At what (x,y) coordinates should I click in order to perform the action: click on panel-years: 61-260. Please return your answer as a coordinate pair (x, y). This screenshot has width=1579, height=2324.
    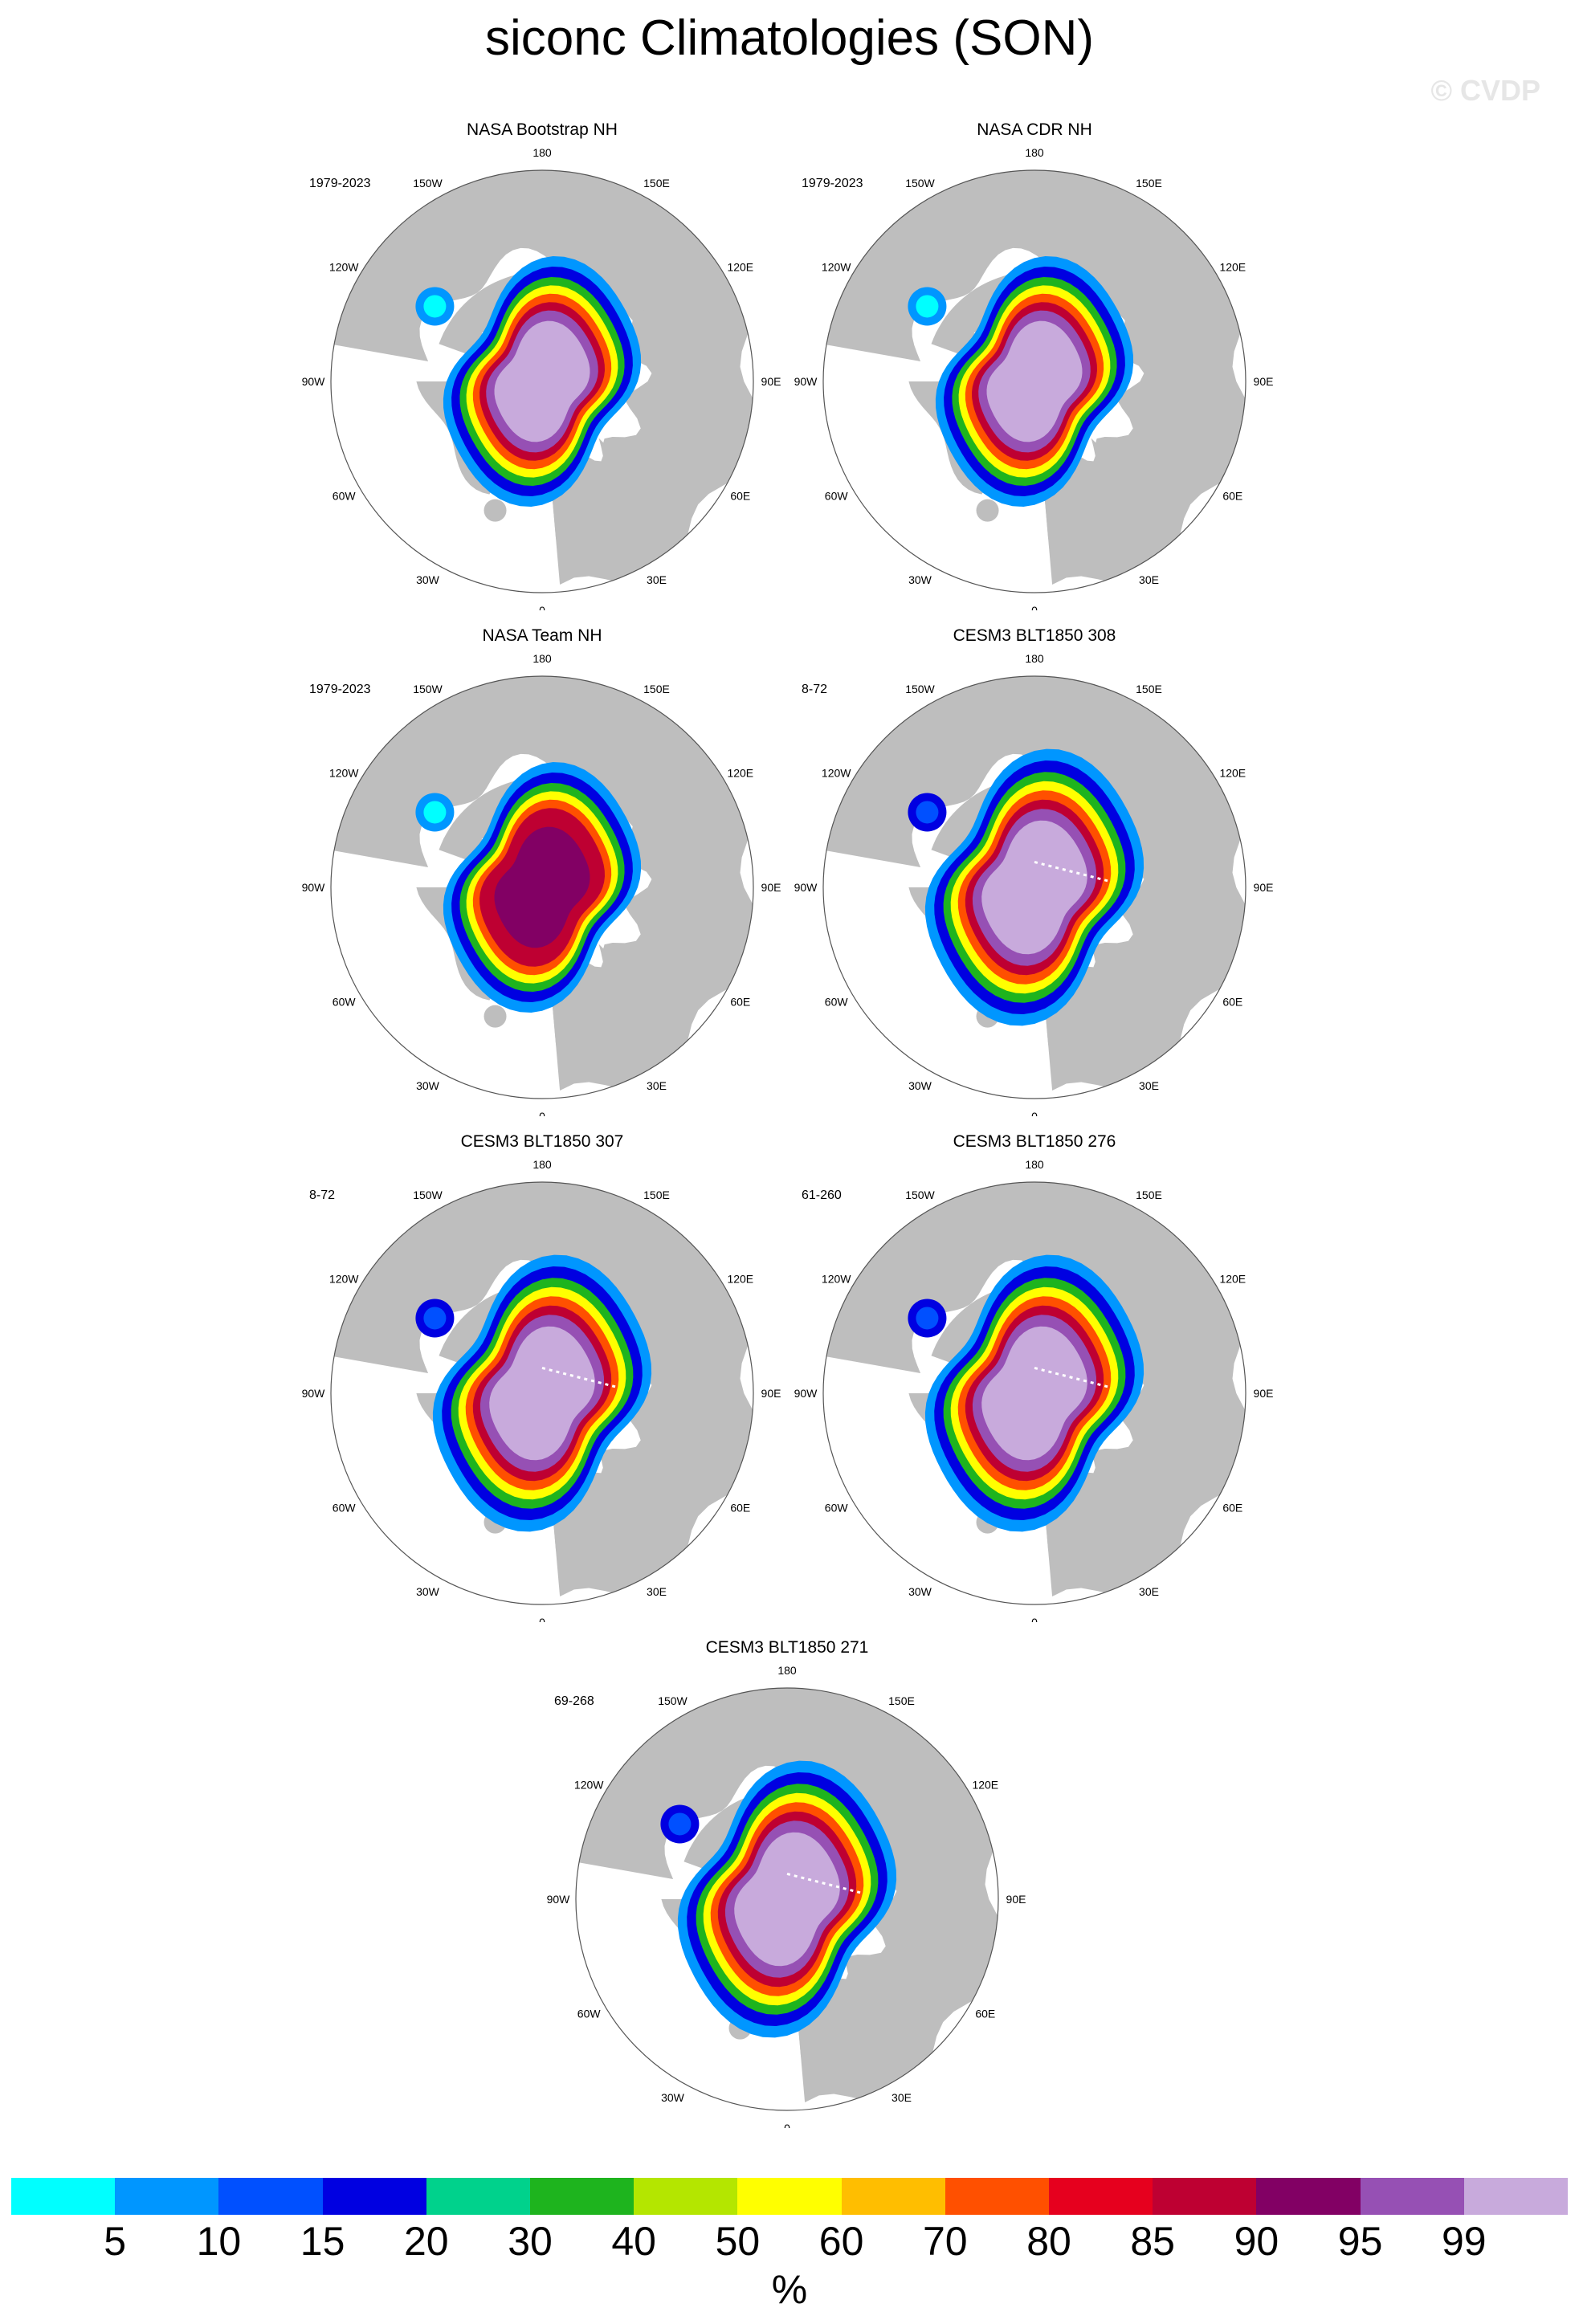
    Looking at the image, I should click on (822, 1195).